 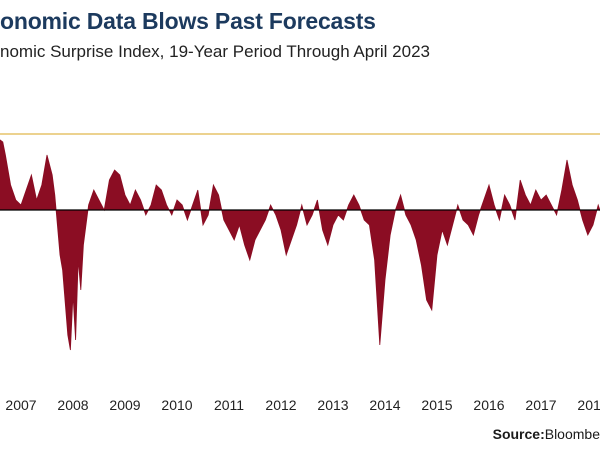 I want to click on chart-title: onomic Data Blows Past Forecasts, so click(x=188, y=21).